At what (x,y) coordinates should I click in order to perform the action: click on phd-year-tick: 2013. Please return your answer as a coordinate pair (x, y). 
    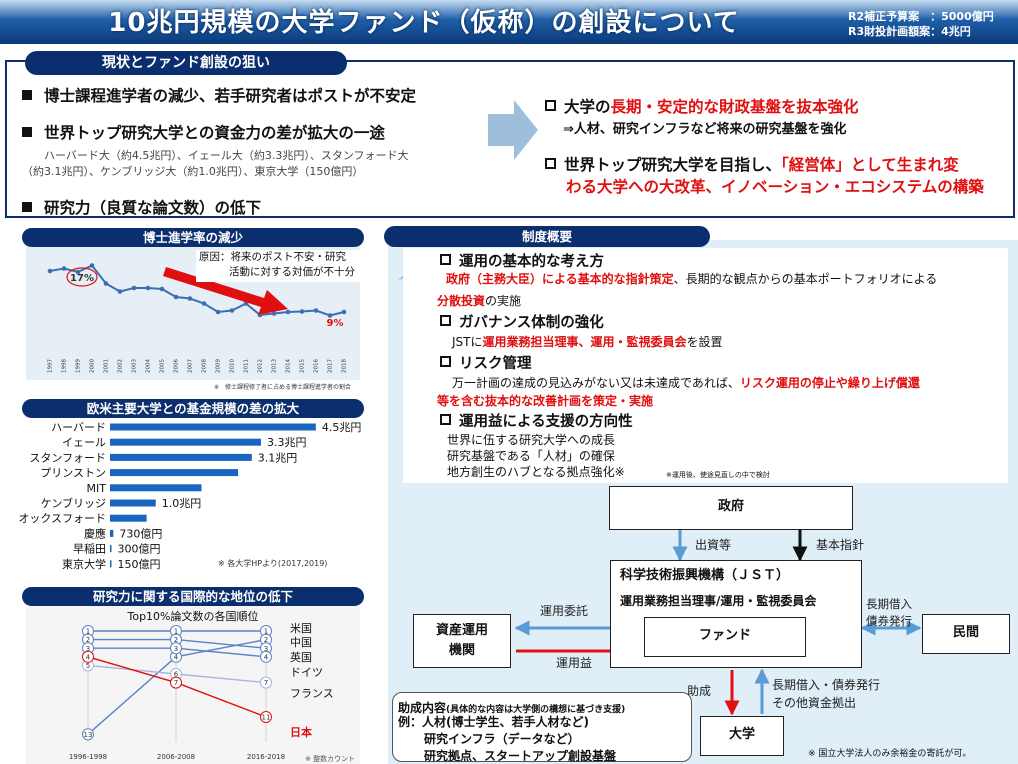
    Looking at the image, I should click on (275, 366).